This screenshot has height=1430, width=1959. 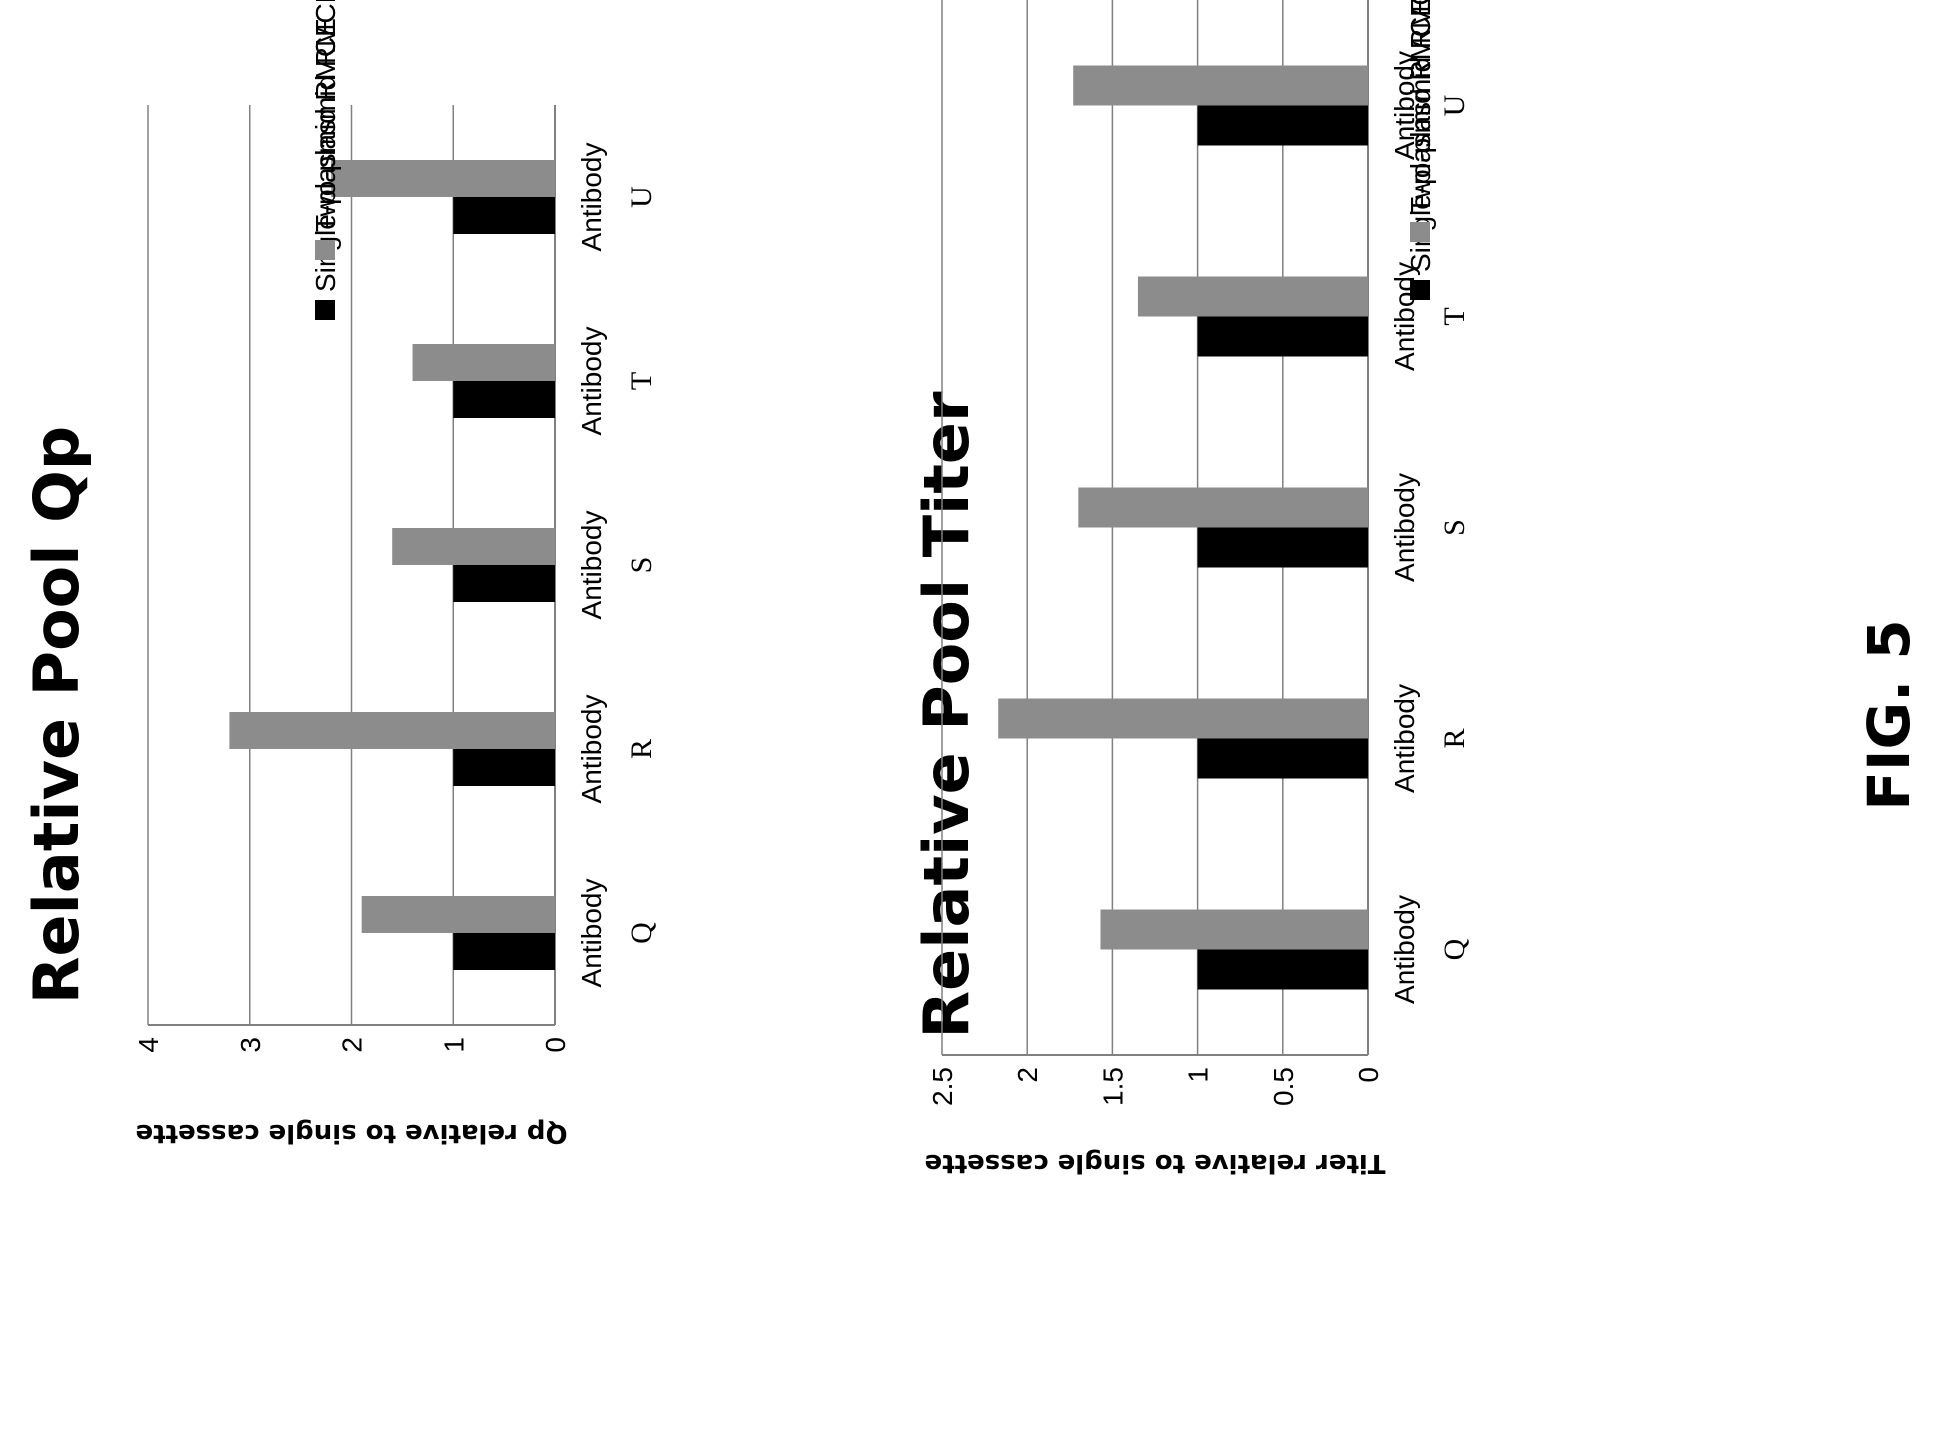 I want to click on value-tick-label: 3, so click(x=250, y=1045).